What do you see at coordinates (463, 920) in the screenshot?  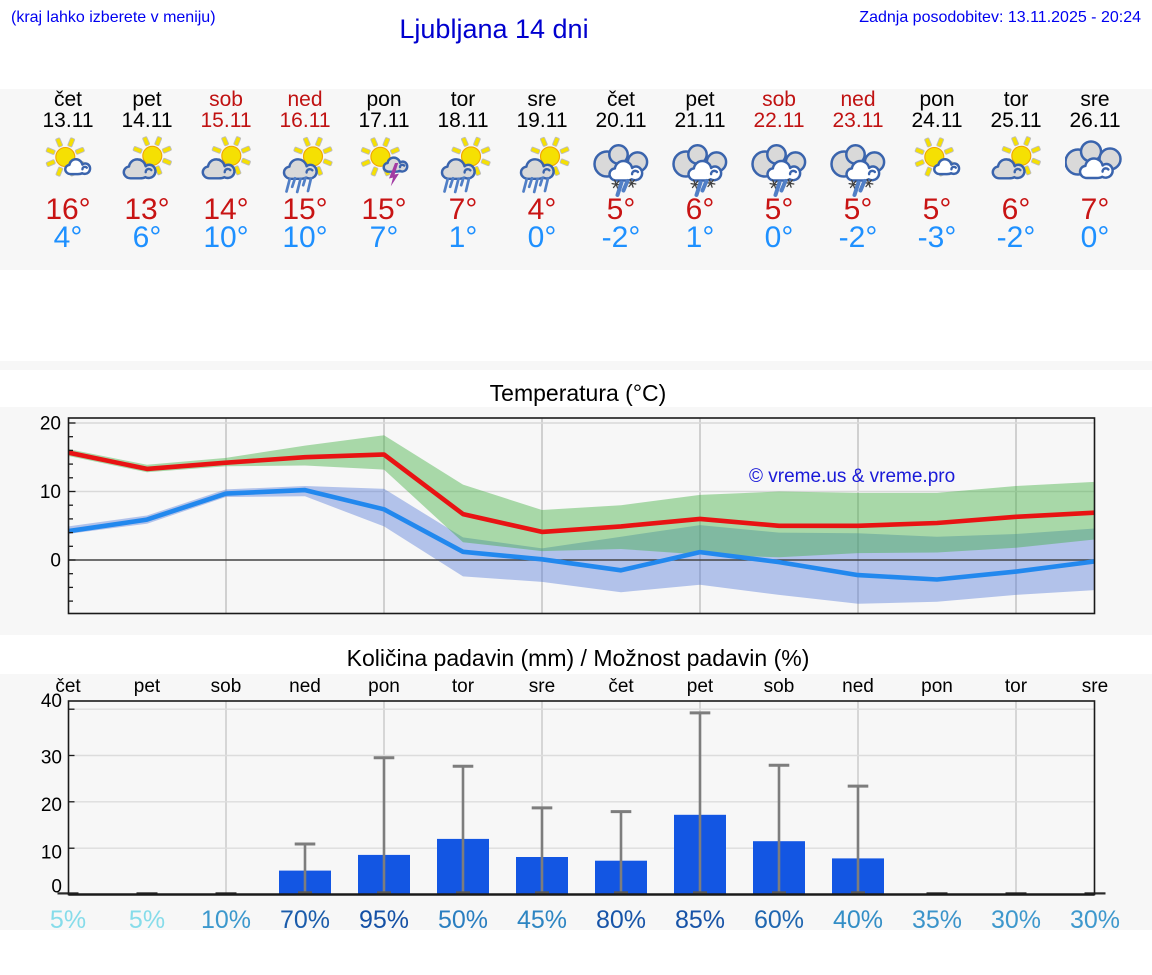 I see `svg-text: 50%` at bounding box center [463, 920].